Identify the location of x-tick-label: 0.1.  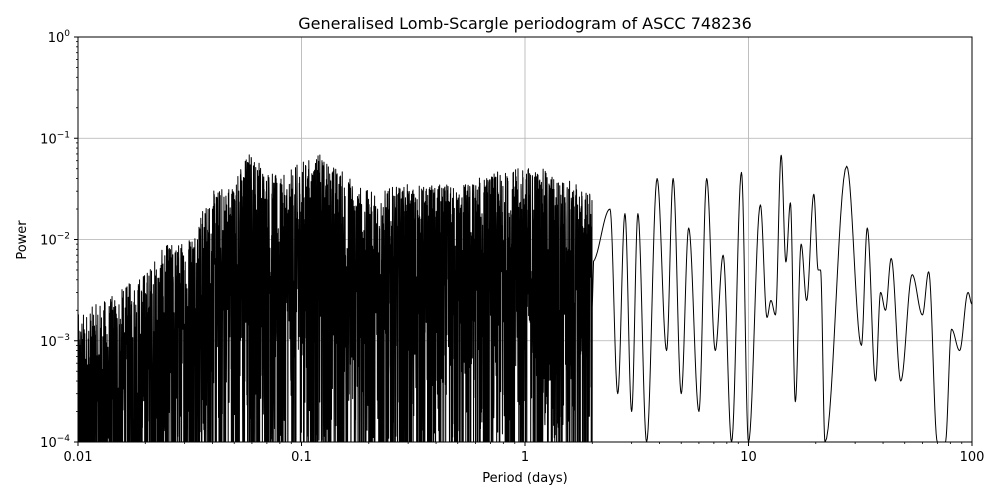
(301, 457).